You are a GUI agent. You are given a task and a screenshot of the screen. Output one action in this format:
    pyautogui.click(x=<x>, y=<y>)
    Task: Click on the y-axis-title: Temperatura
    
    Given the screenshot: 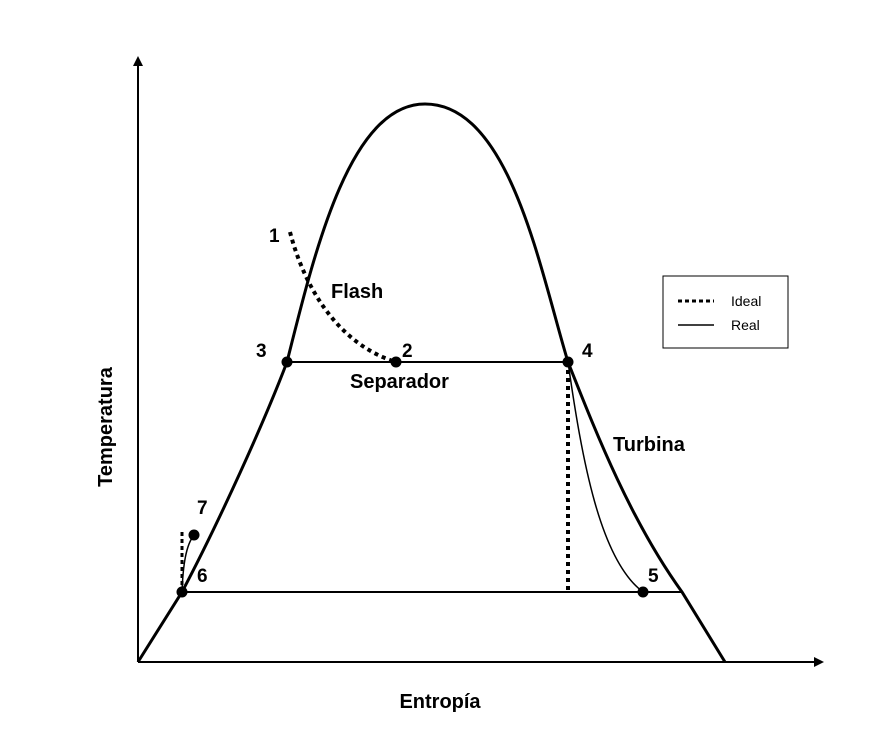 What is the action you would take?
    pyautogui.click(x=106, y=426)
    